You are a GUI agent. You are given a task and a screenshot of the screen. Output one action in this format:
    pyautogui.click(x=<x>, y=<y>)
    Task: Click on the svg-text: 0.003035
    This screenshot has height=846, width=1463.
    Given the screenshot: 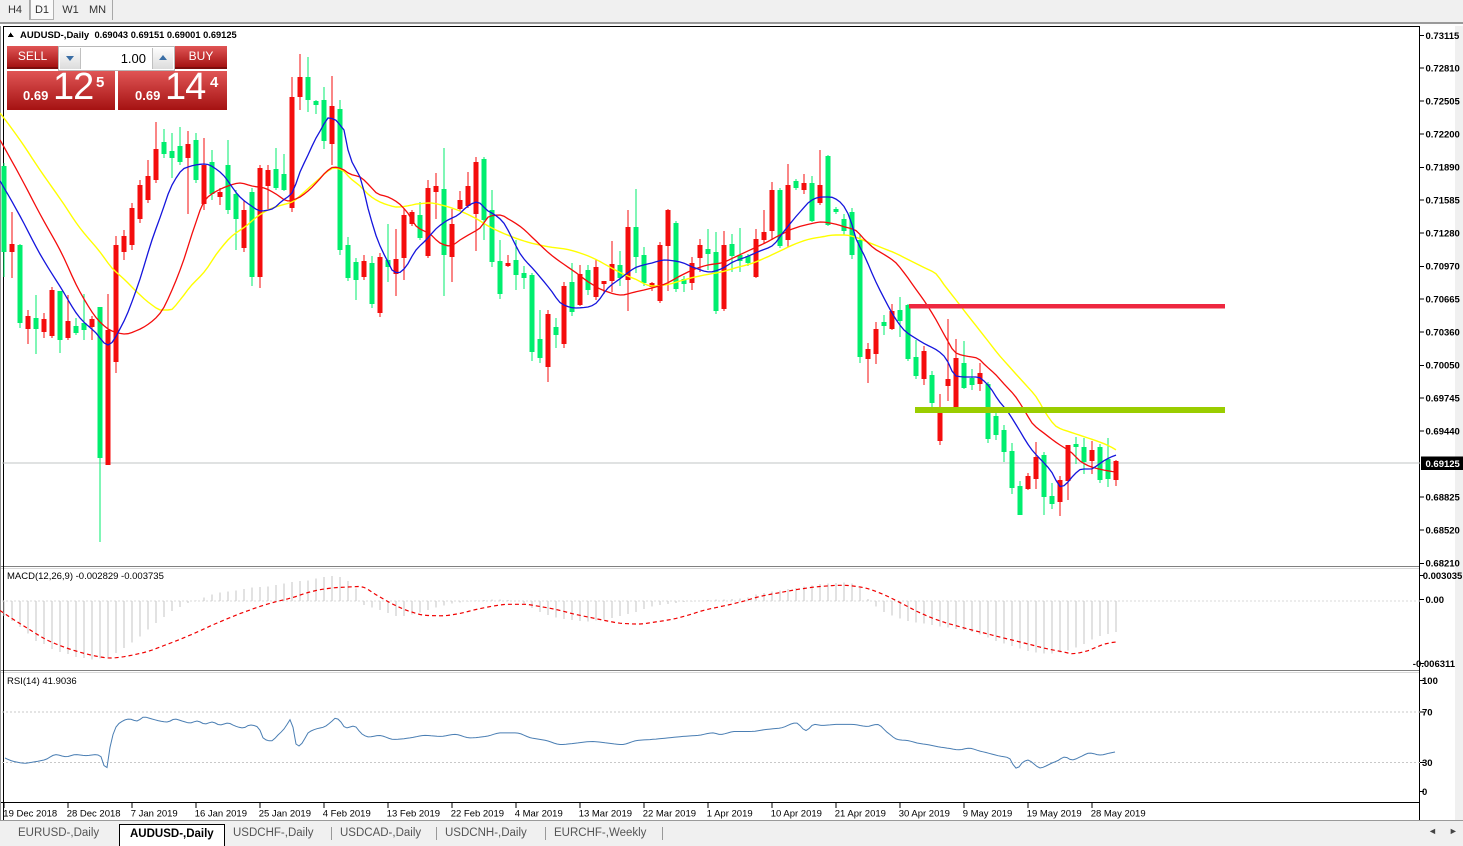 What is the action you would take?
    pyautogui.click(x=1443, y=576)
    